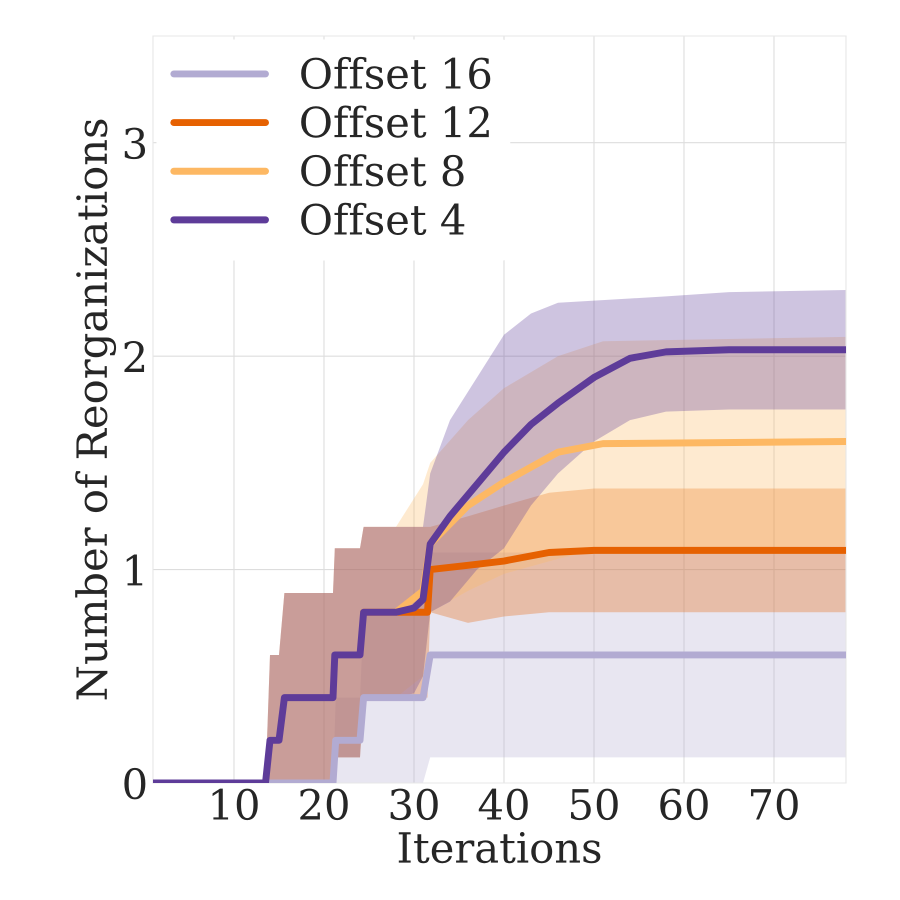  Describe the element at coordinates (235, 804) in the screenshot. I see `x-tick-label: 10` at that location.